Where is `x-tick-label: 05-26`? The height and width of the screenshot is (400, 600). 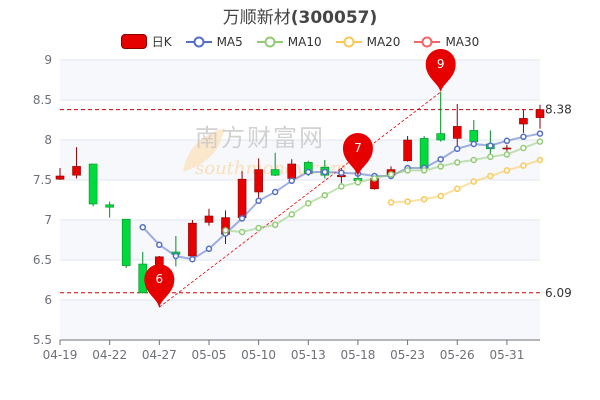 x-tick-label: 05-26 is located at coordinates (457, 355).